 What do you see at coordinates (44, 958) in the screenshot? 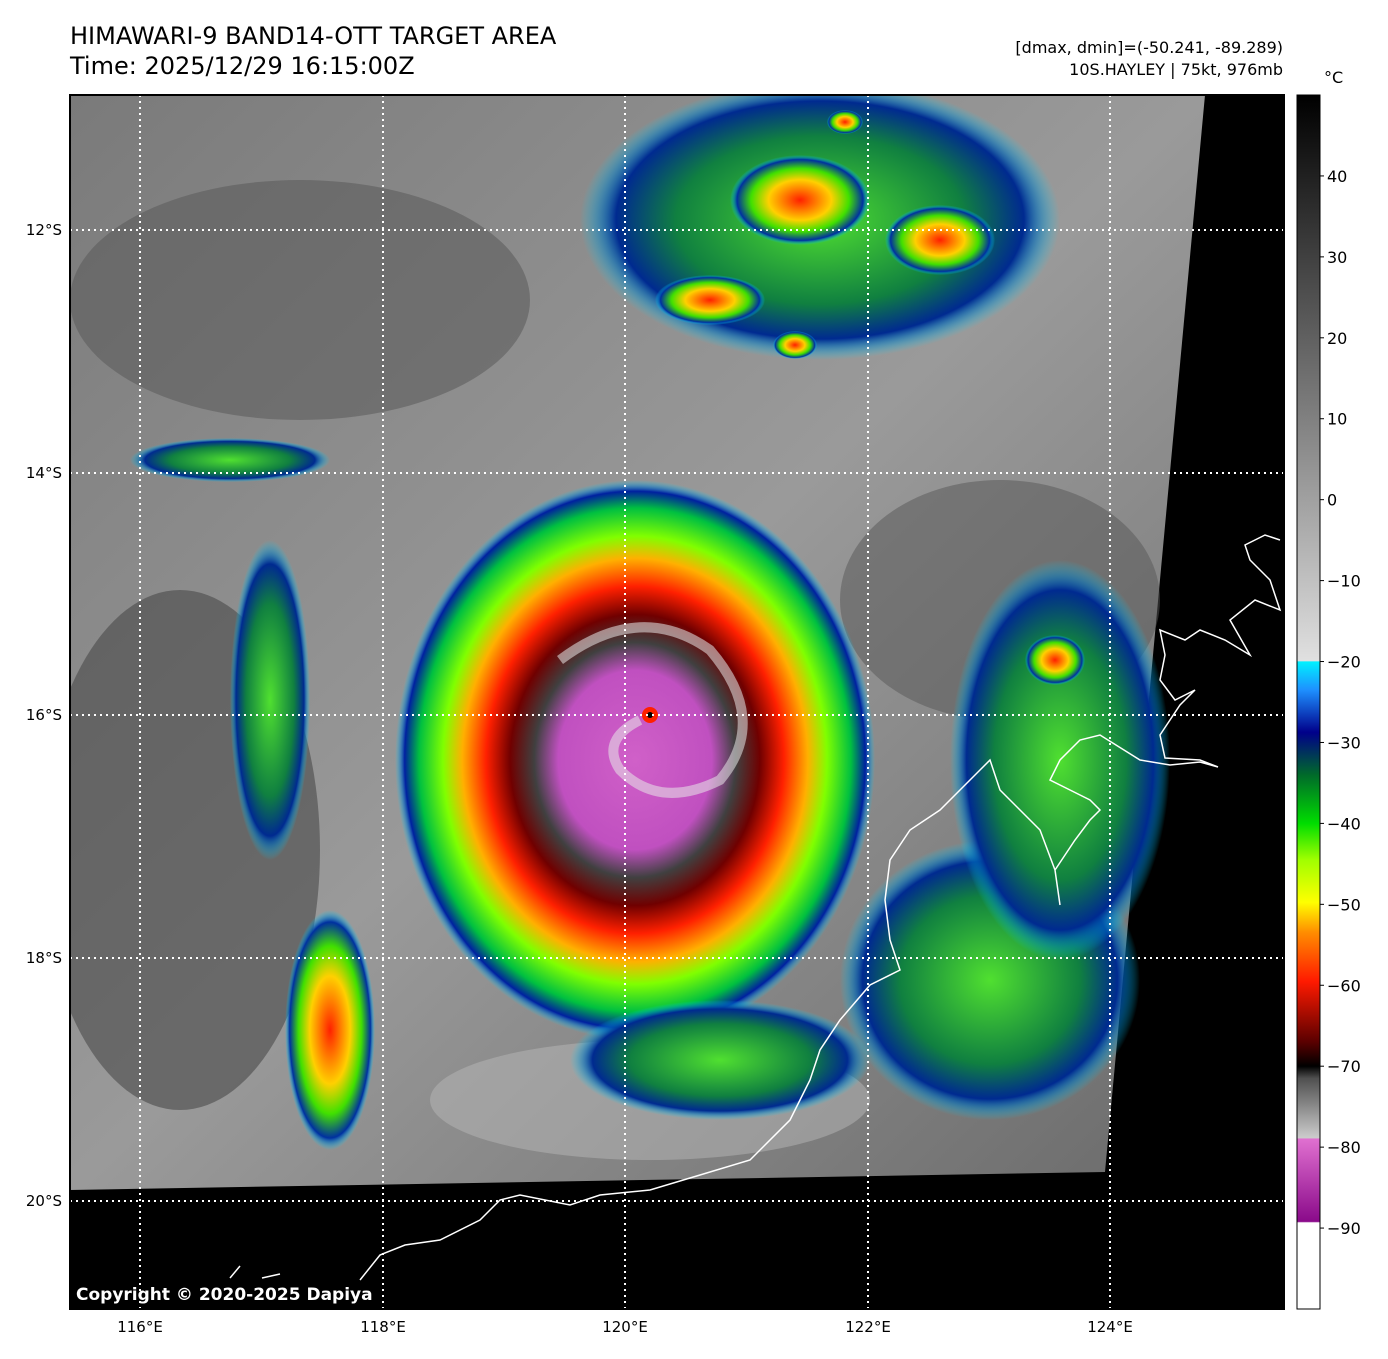
I see `lat-label: 18°S` at bounding box center [44, 958].